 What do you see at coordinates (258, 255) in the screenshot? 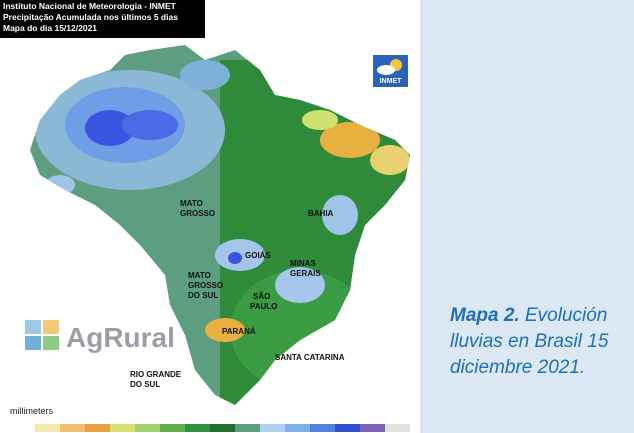
I see `state-label: GOIÁS` at bounding box center [258, 255].